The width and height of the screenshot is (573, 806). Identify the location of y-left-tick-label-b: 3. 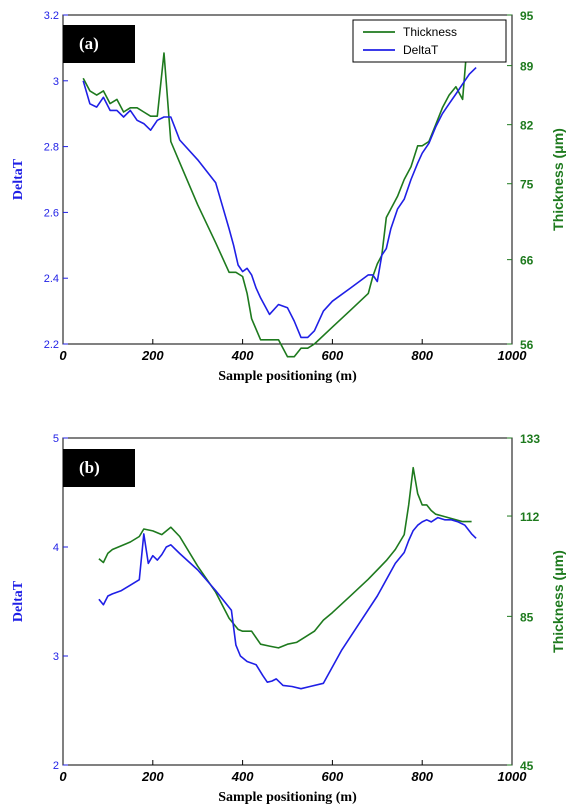
(56, 657).